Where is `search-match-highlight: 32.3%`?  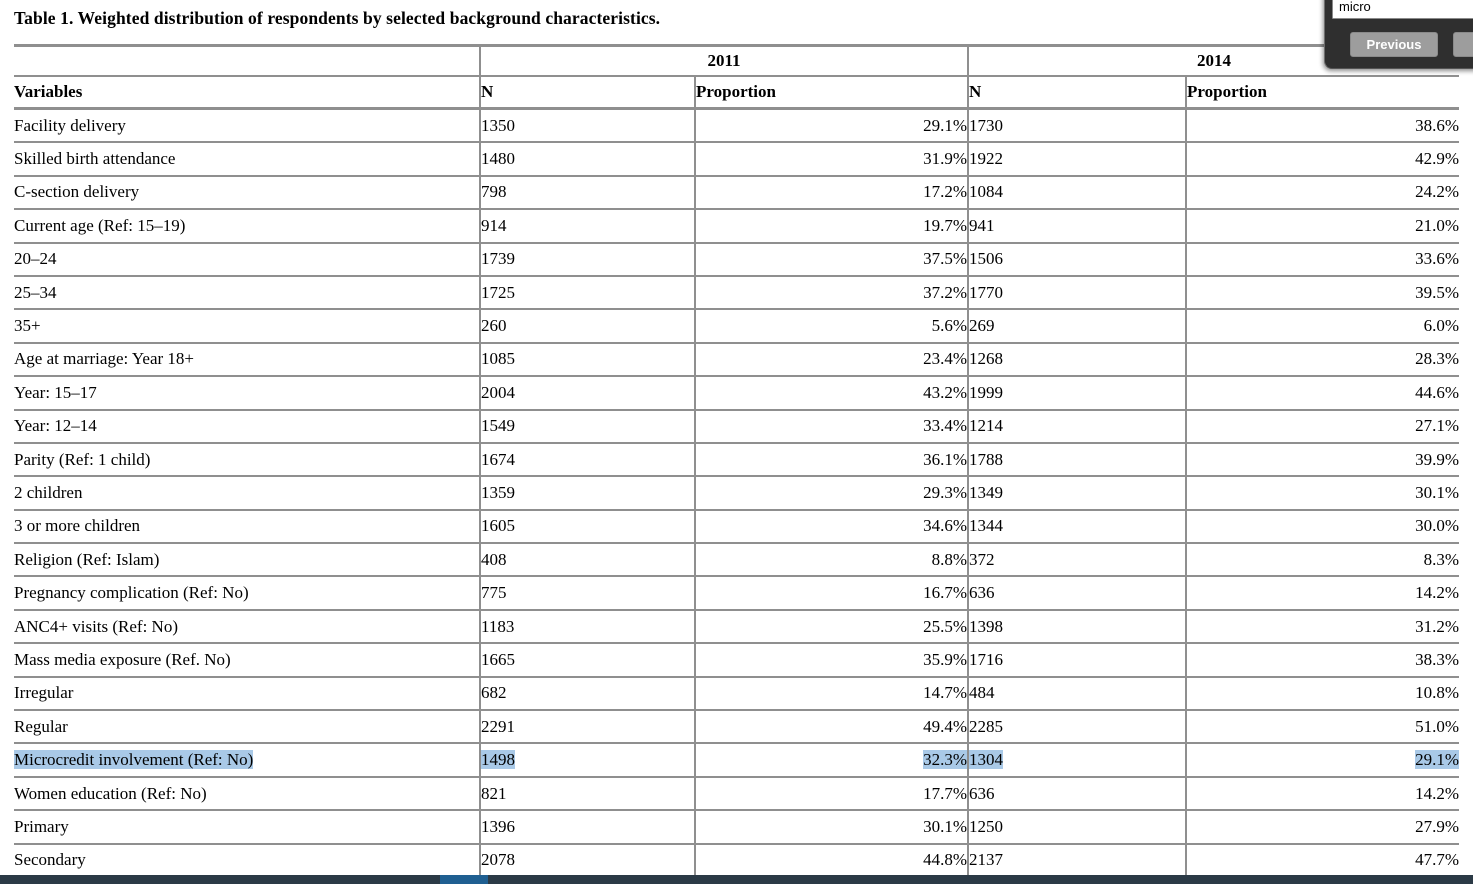
search-match-highlight: 32.3% is located at coordinates (945, 760).